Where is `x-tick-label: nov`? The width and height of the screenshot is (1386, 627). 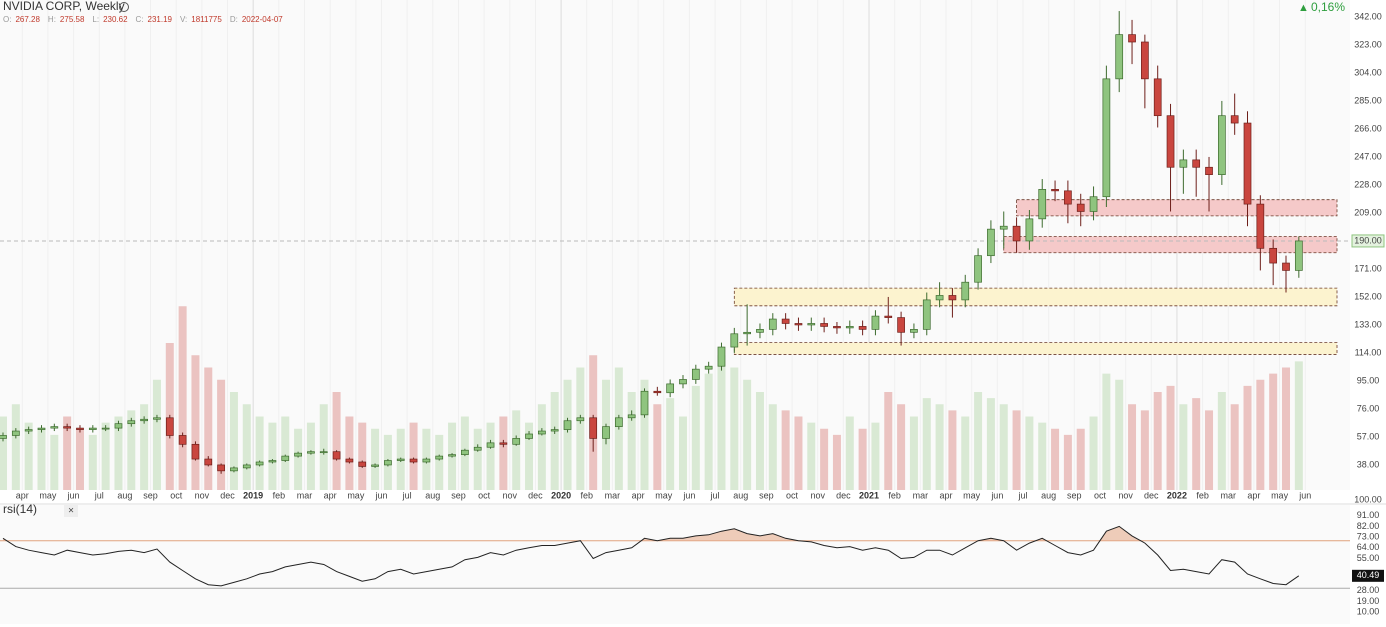 x-tick-label: nov is located at coordinates (202, 495).